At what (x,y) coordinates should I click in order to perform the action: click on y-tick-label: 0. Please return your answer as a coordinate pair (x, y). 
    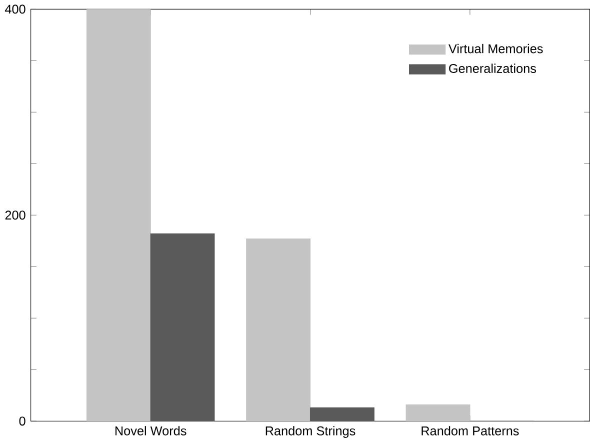
    Looking at the image, I should click on (22, 421).